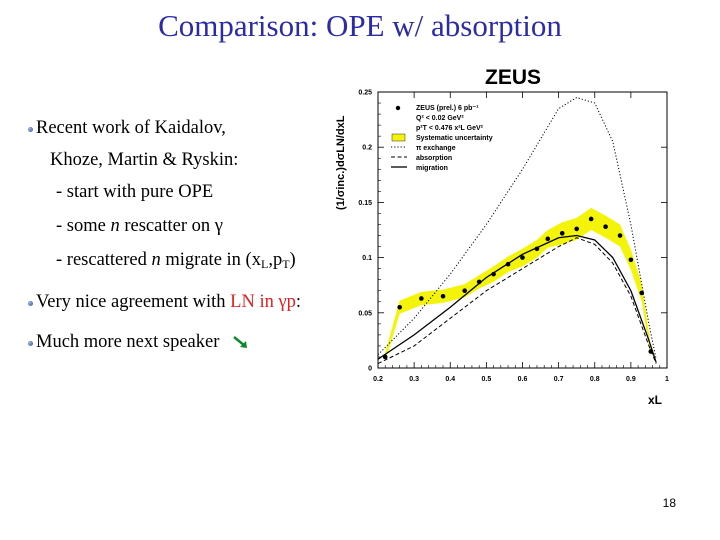 The width and height of the screenshot is (720, 540). What do you see at coordinates (360, 25) in the screenshot?
I see `slide-title: Comparison: OPE w/ absorption` at bounding box center [360, 25].